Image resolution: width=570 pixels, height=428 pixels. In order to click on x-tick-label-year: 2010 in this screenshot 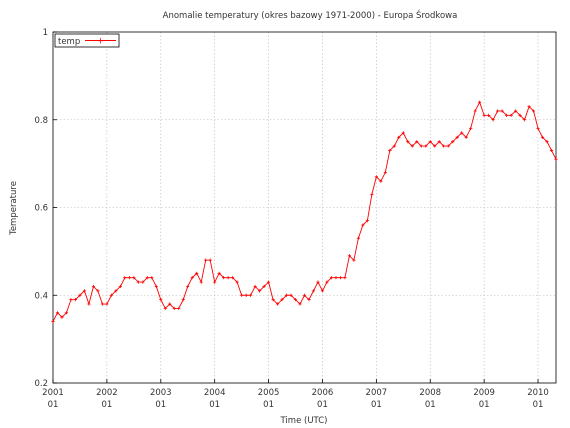, I will do `click(538, 393)`.